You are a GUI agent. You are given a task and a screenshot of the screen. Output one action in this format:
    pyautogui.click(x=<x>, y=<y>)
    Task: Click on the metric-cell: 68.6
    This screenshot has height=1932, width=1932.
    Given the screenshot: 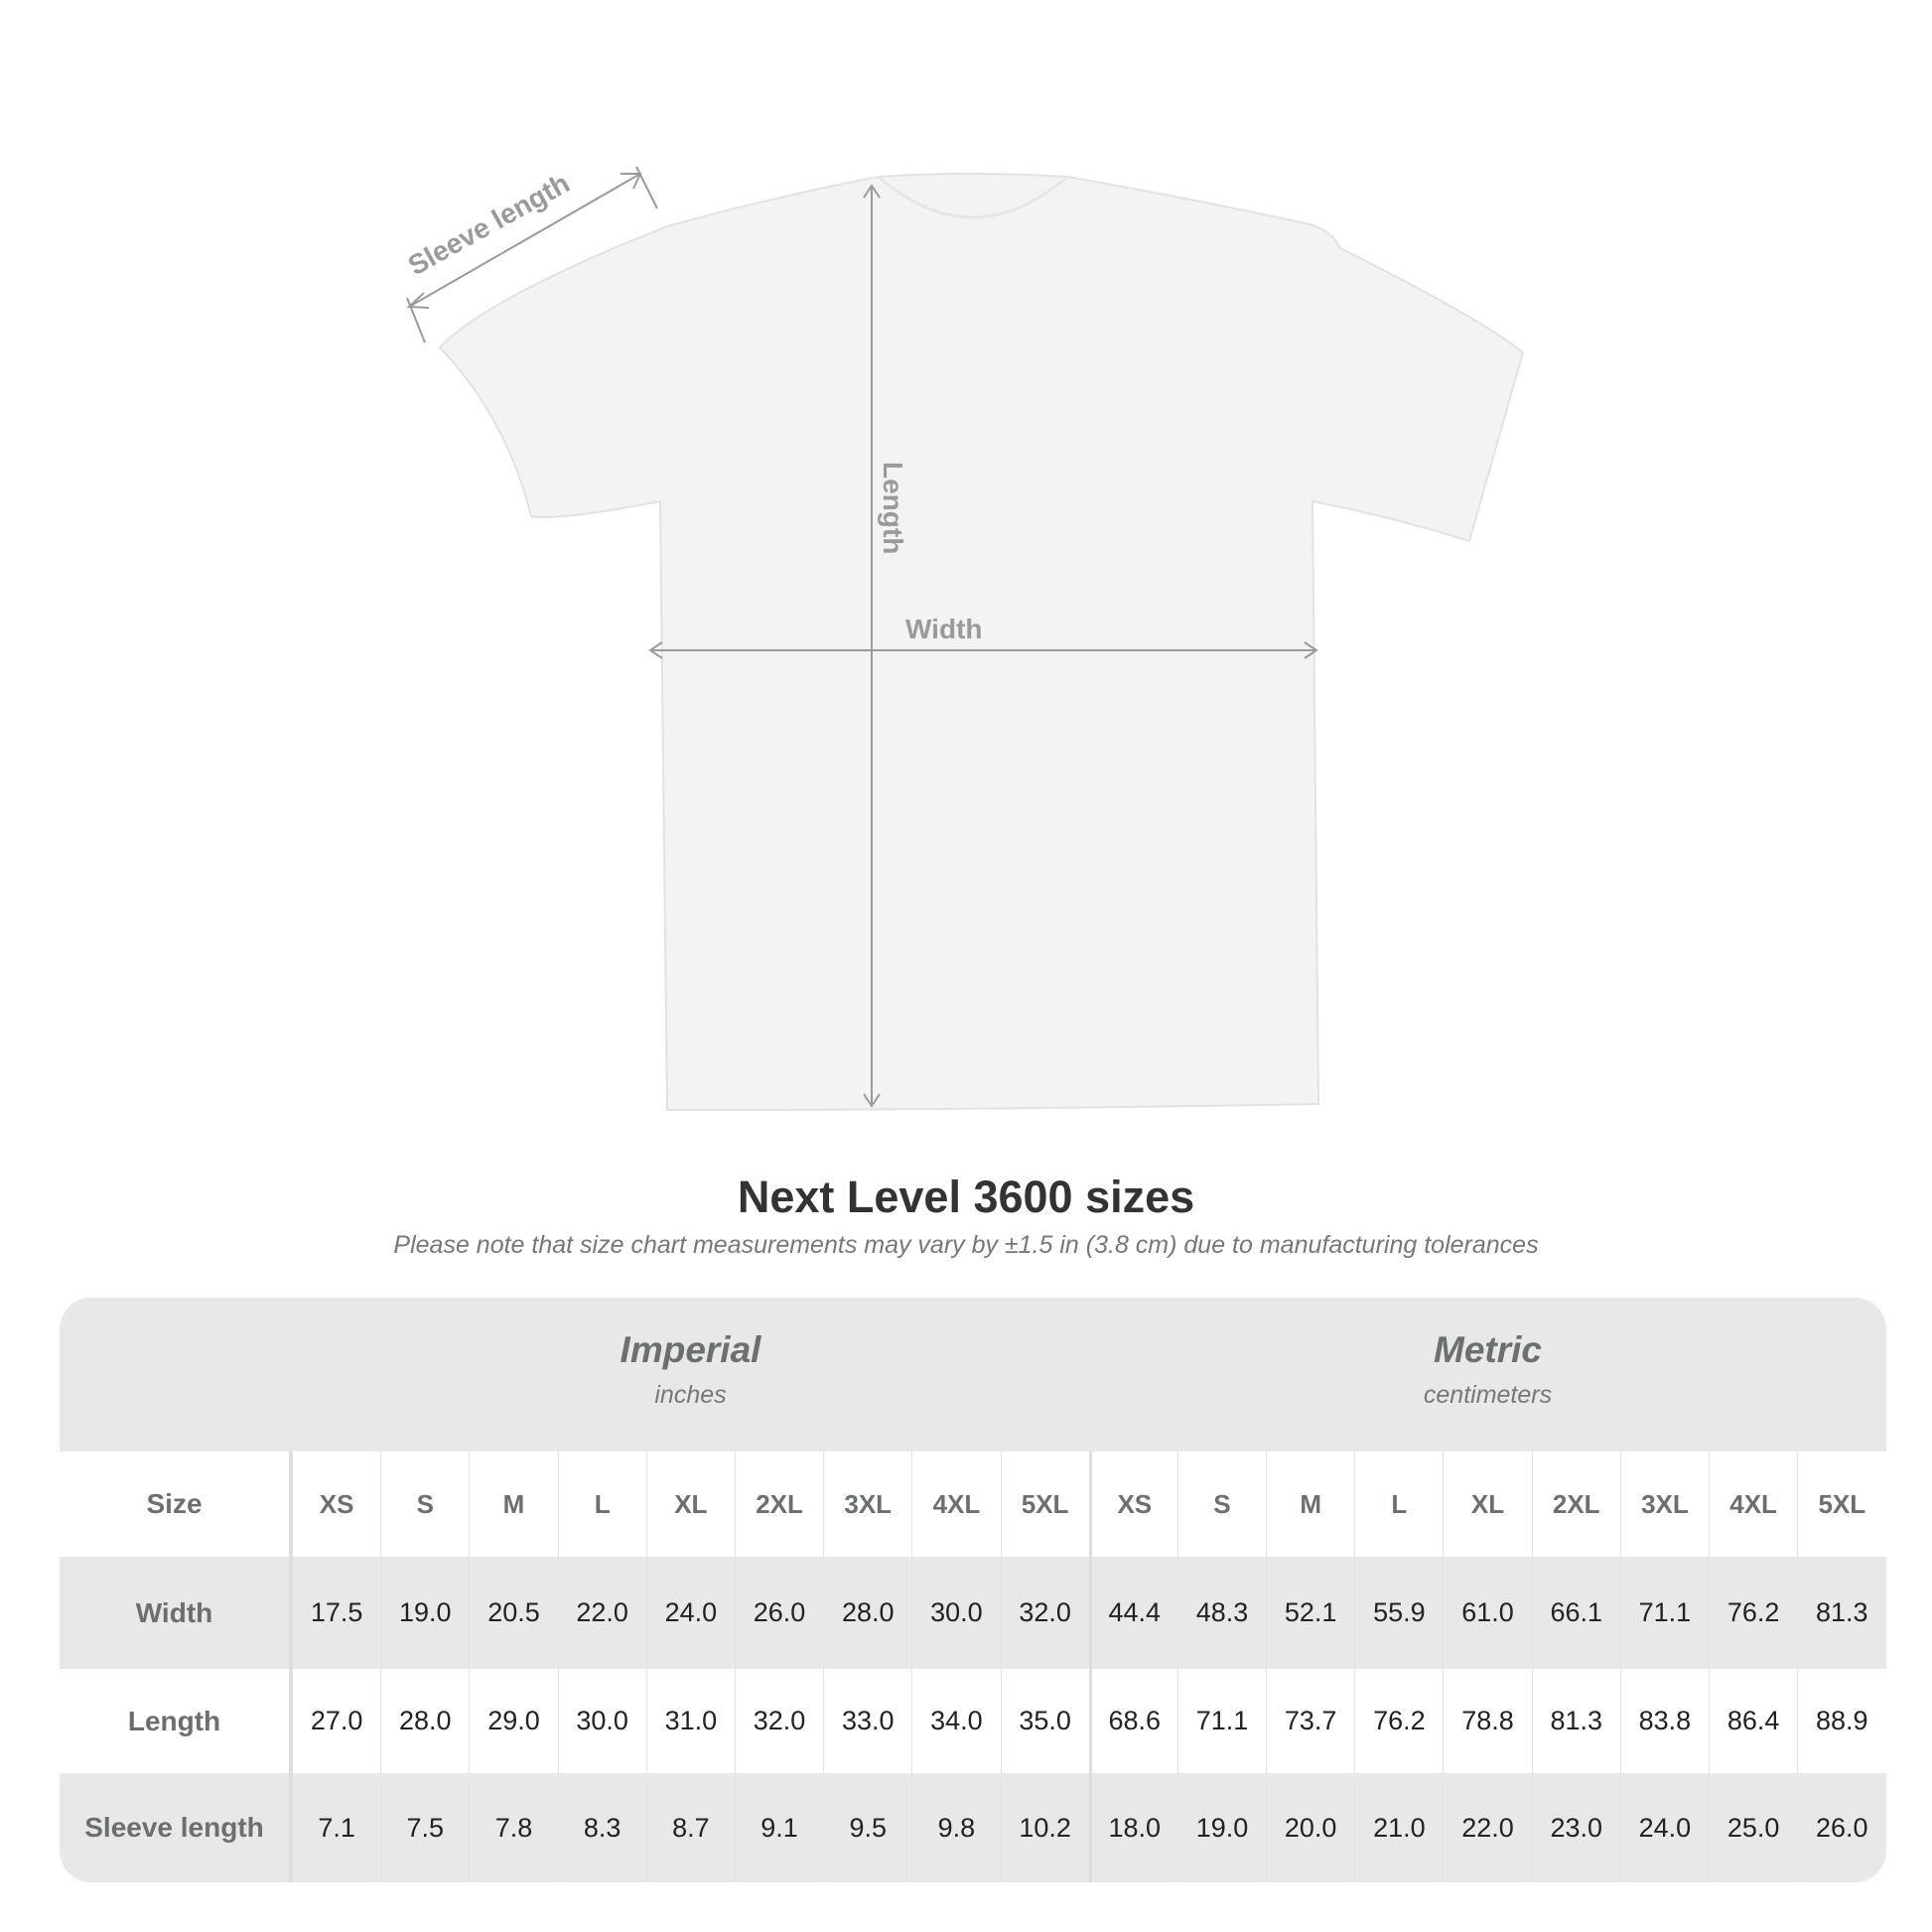 What is the action you would take?
    pyautogui.click(x=1132, y=1721)
    